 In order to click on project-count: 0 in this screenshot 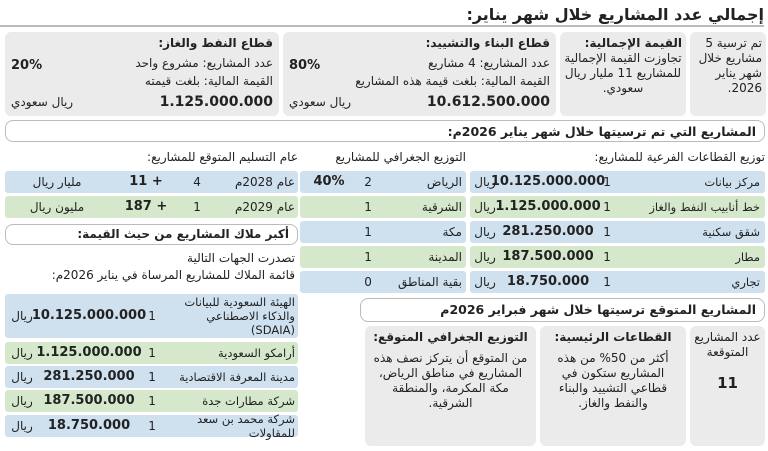, I will do `click(368, 282)`.